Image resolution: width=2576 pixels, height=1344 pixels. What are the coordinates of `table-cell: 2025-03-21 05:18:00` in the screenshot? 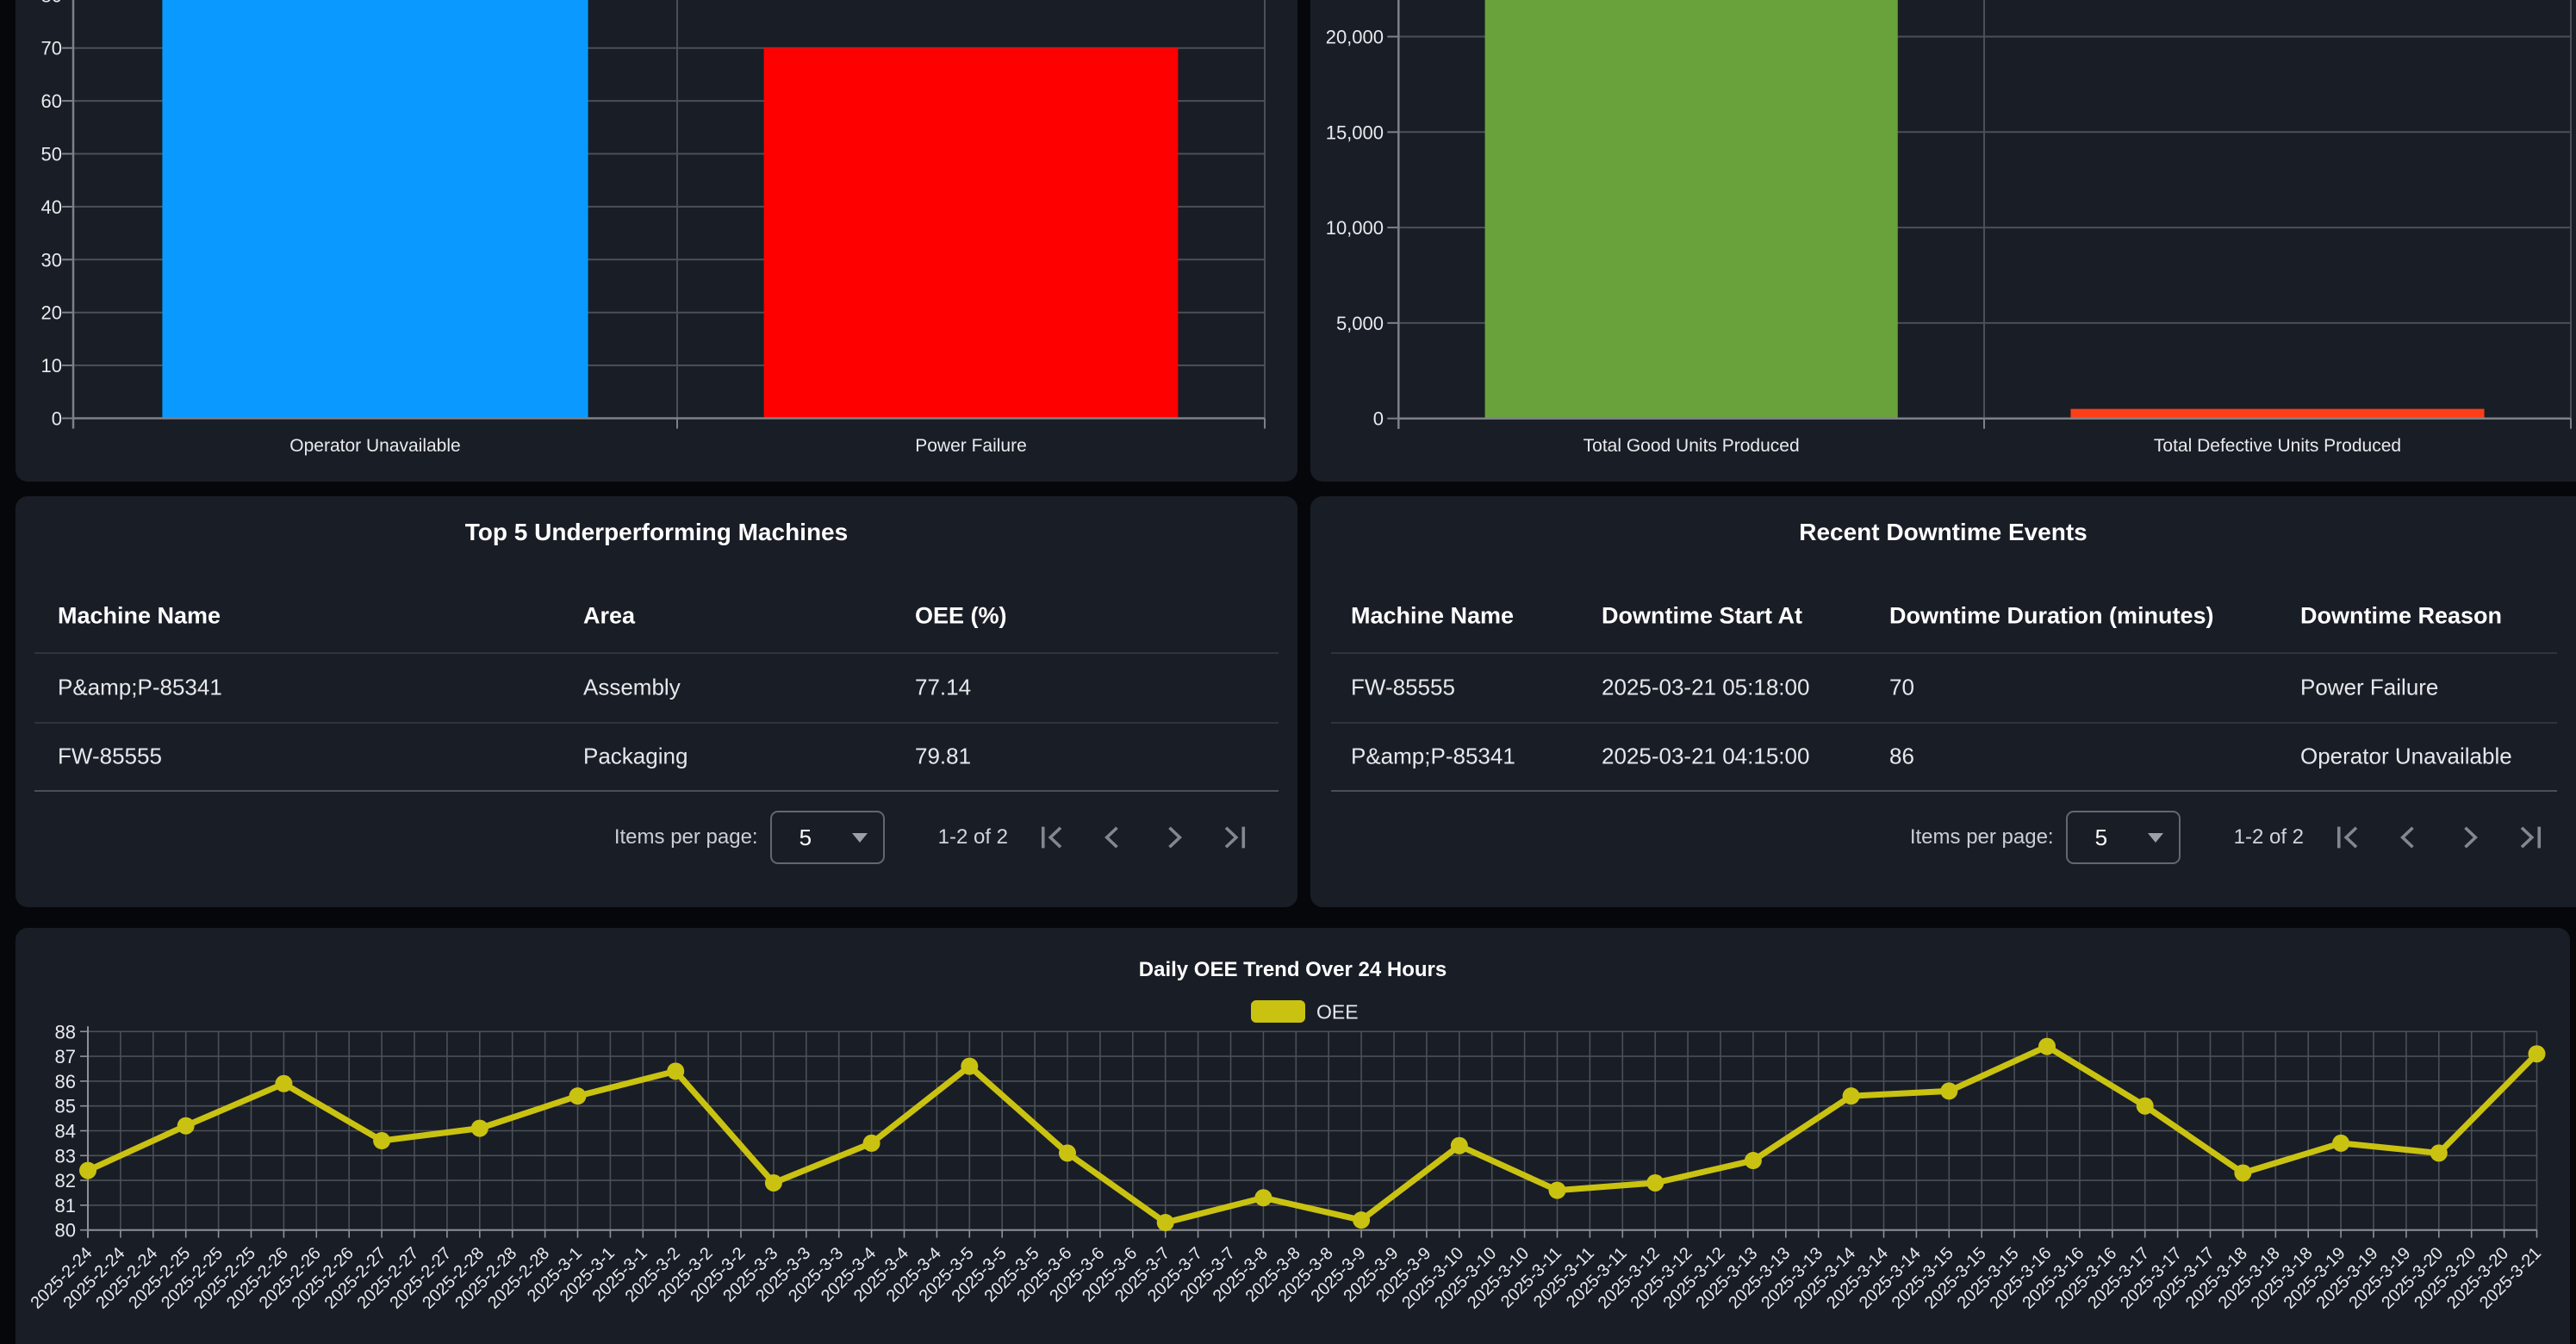 It's located at (1706, 687).